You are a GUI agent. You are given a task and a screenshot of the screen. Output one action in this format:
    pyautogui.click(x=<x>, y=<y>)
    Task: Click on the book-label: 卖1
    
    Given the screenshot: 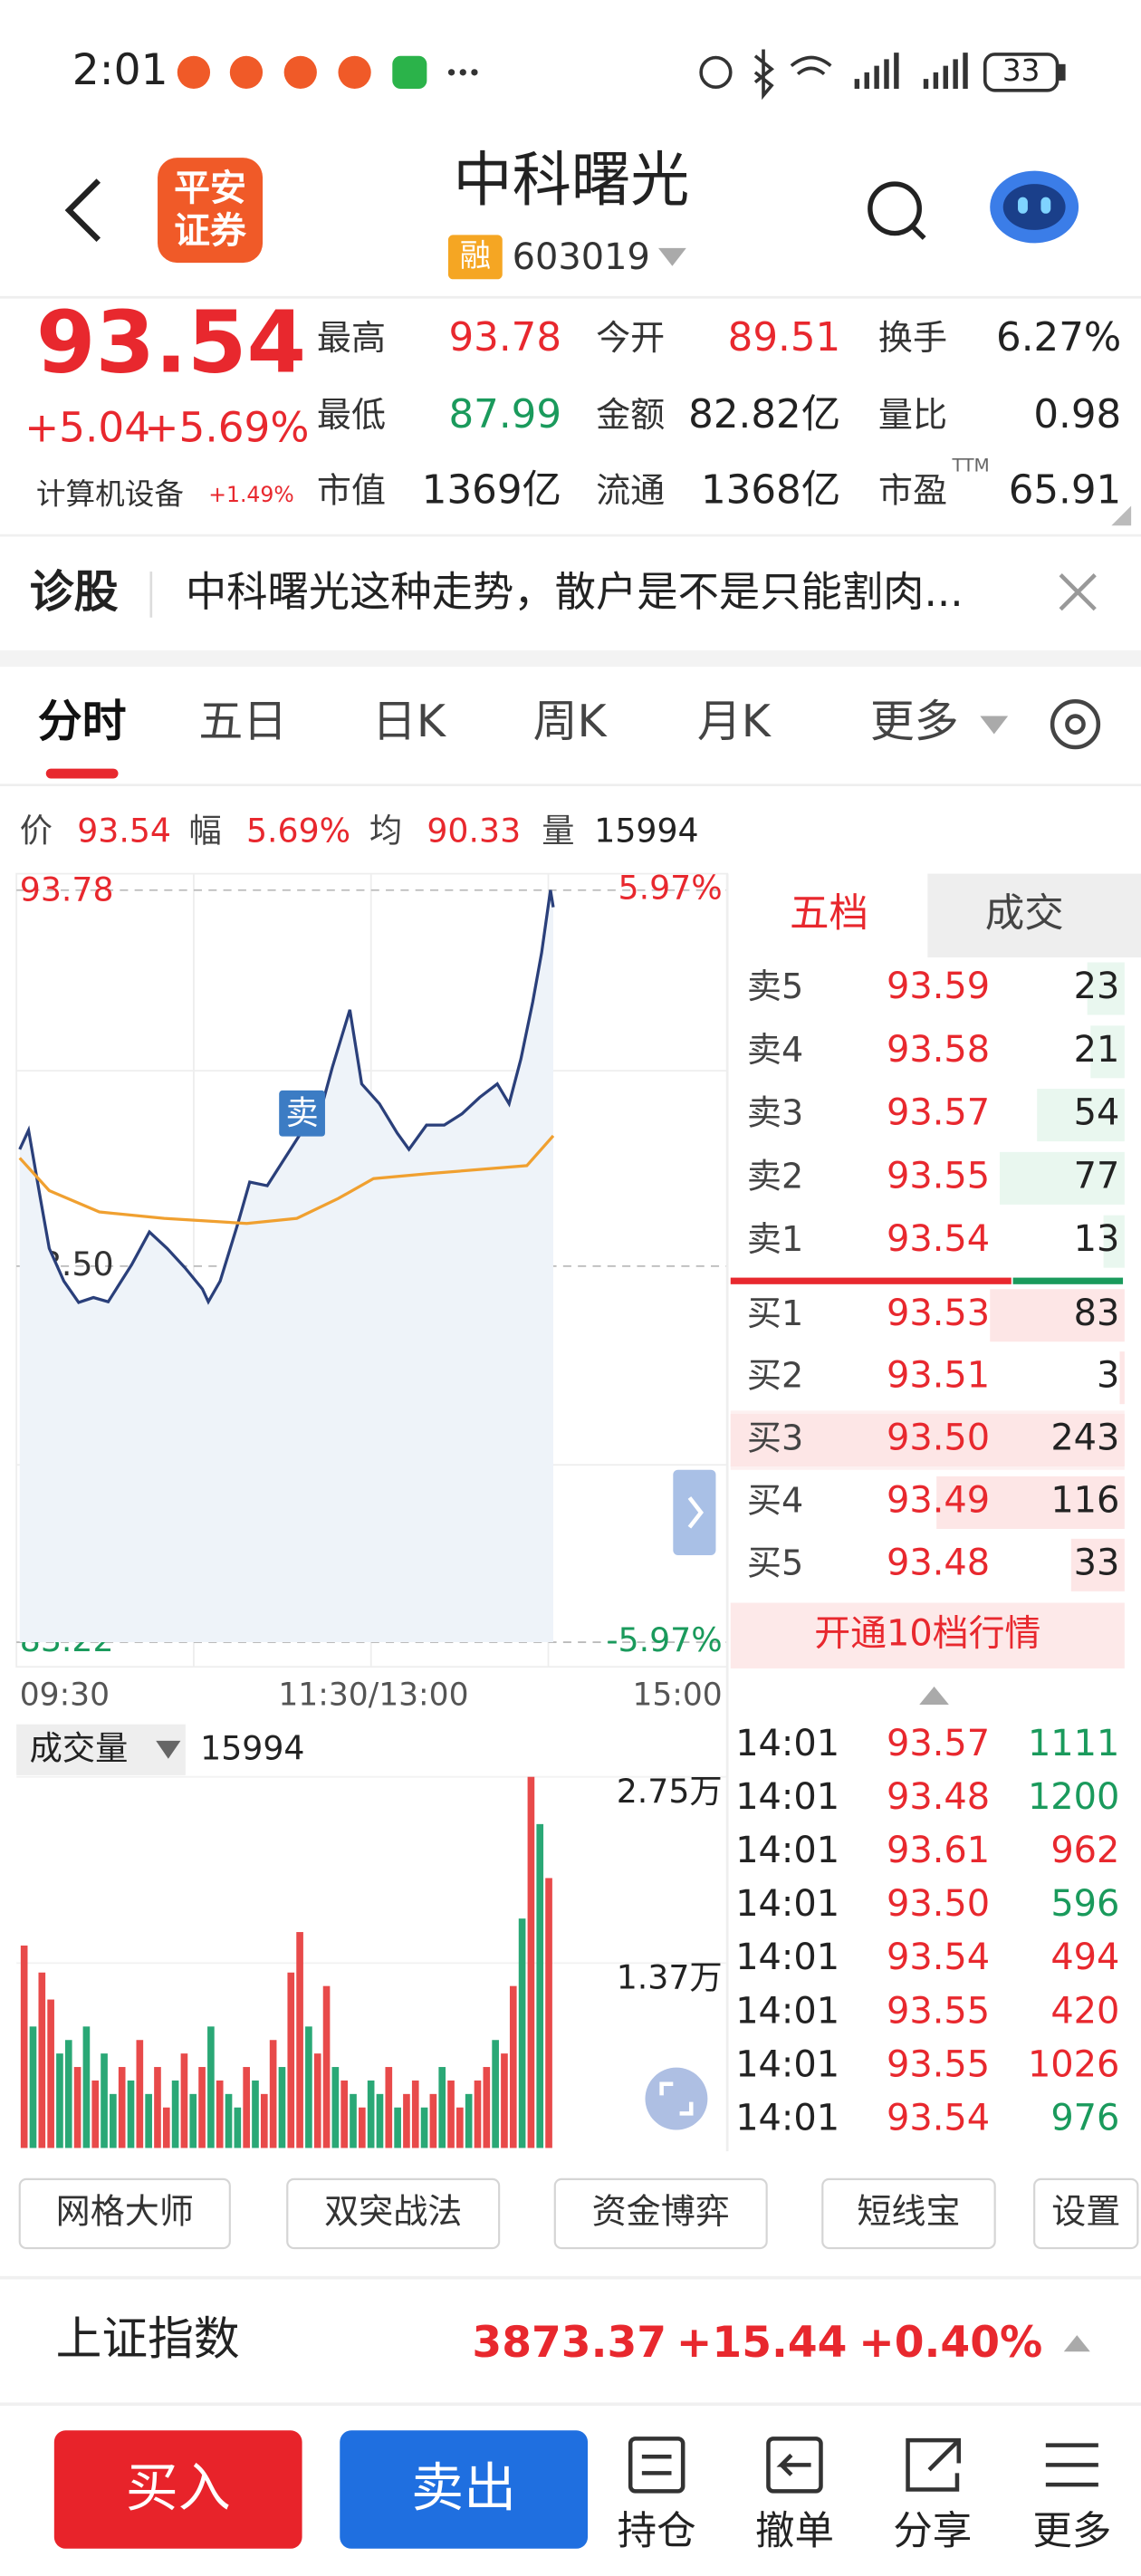 What is the action you would take?
    pyautogui.click(x=775, y=1239)
    